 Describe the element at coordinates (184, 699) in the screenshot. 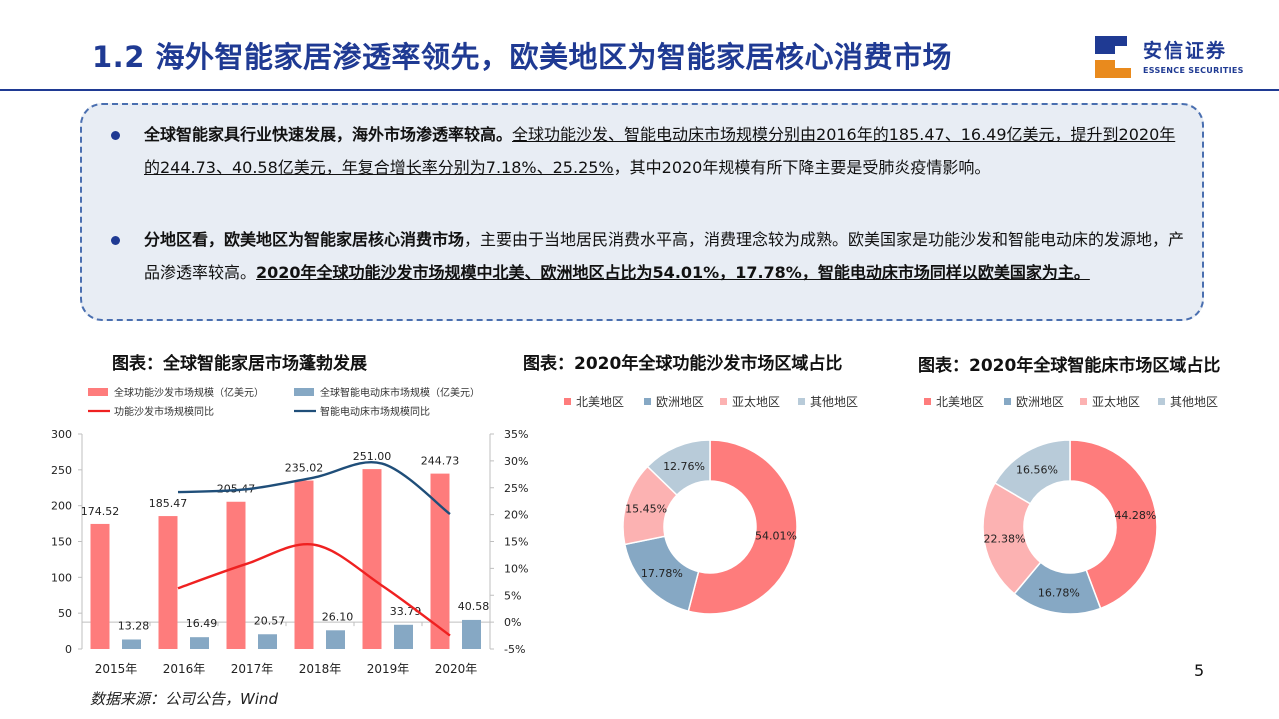

I see `data-source-note: 数据来源：公司公告，Wind` at that location.